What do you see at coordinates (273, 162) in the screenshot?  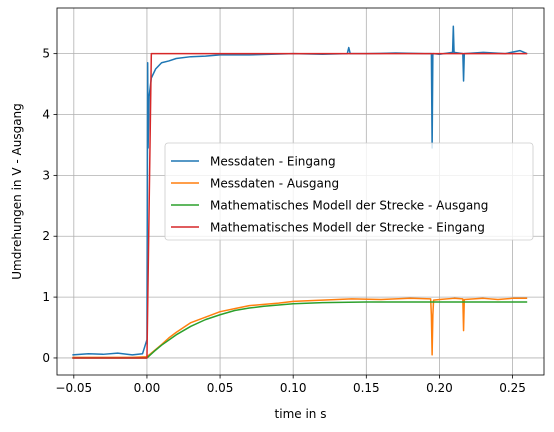 I see `legend-entry-1: Messdaten - Eingang` at bounding box center [273, 162].